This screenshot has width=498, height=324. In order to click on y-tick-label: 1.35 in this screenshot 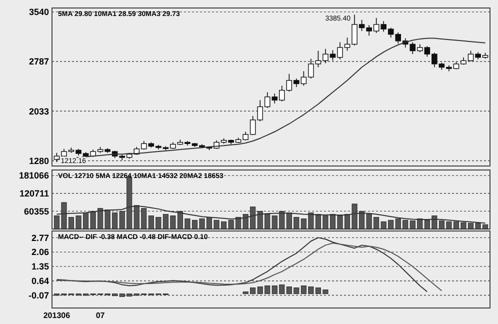, I will do `click(40, 267)`.